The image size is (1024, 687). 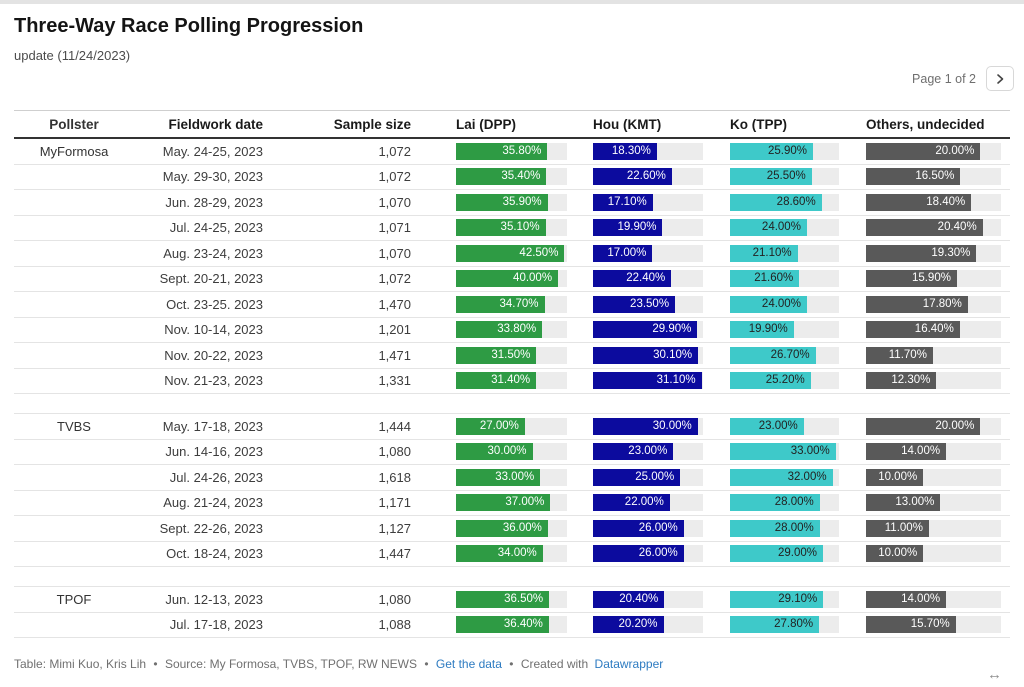 I want to click on sample-size: 1,080, so click(x=394, y=452).